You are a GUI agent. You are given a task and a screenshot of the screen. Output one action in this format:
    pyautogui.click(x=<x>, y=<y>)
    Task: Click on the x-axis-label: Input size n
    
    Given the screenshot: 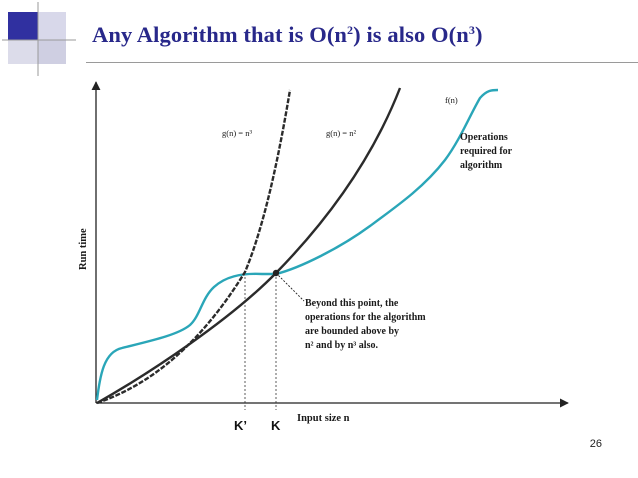 What is the action you would take?
    pyautogui.click(x=323, y=418)
    